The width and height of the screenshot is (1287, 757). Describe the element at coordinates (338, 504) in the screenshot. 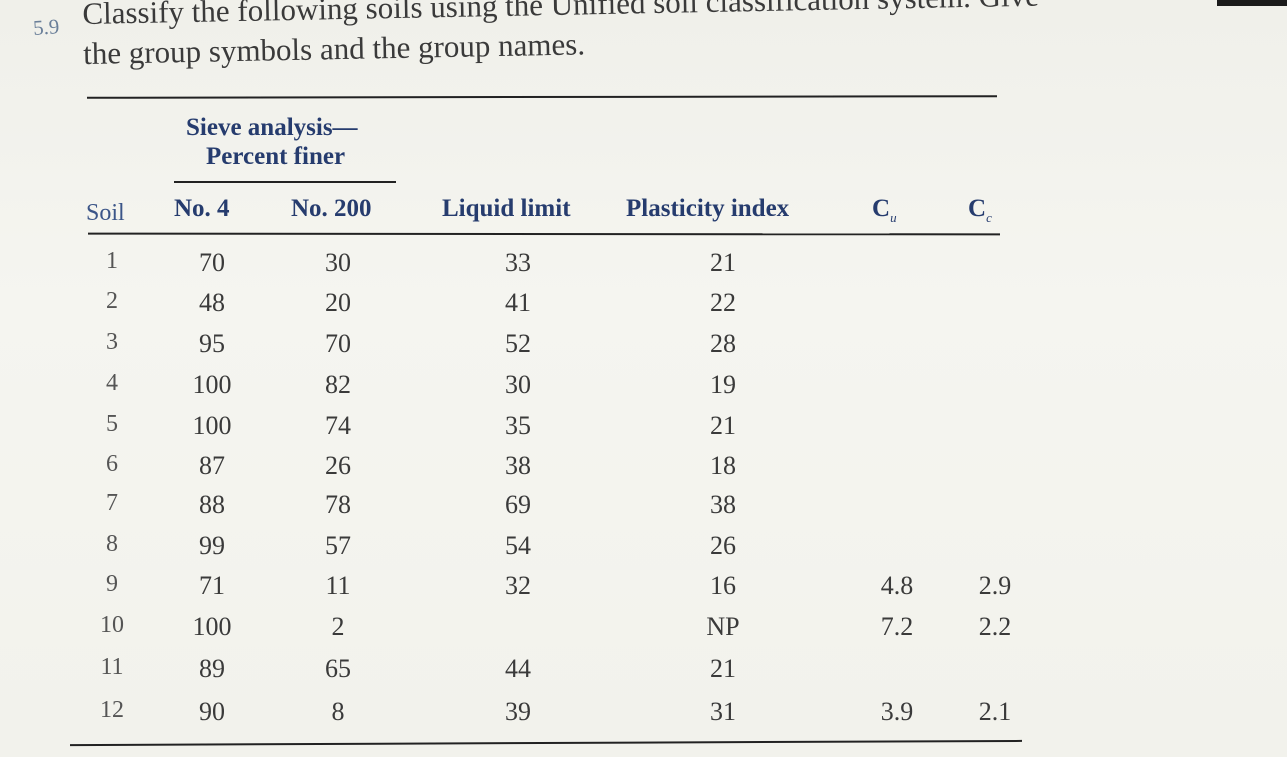

I see `no200-cell: 78` at that location.